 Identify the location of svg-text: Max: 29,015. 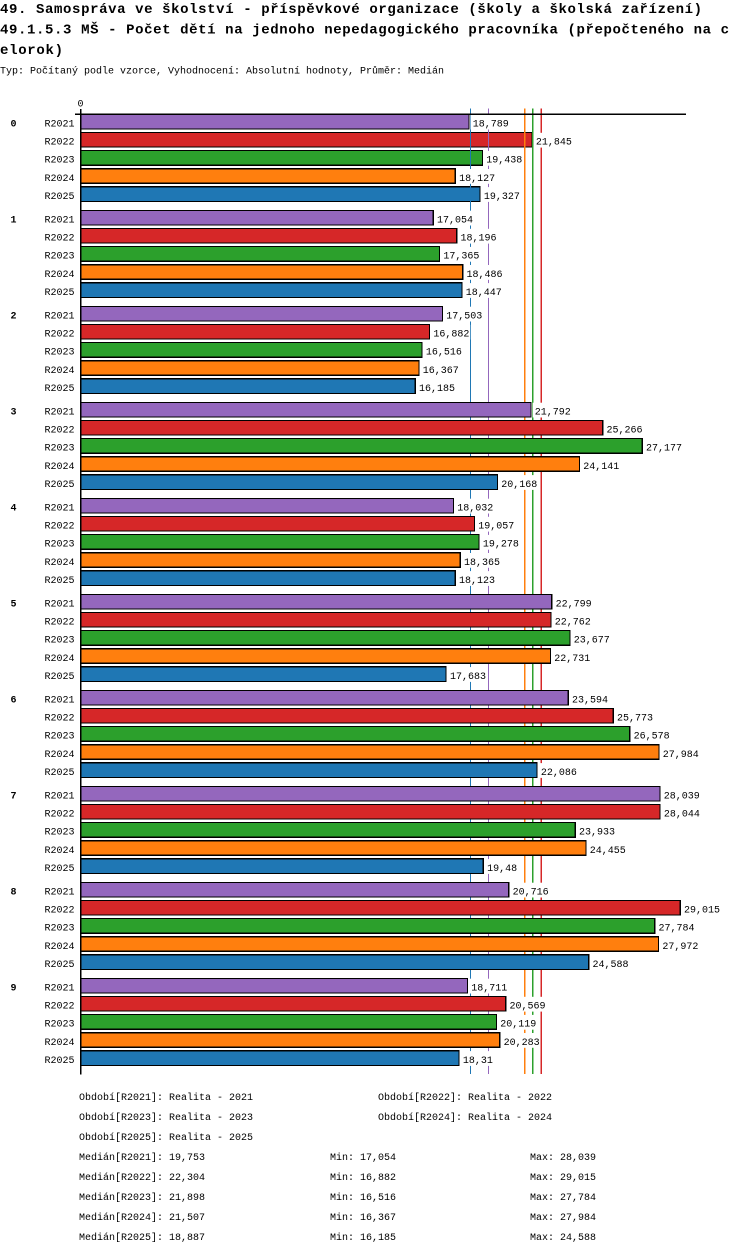
(563, 1178).